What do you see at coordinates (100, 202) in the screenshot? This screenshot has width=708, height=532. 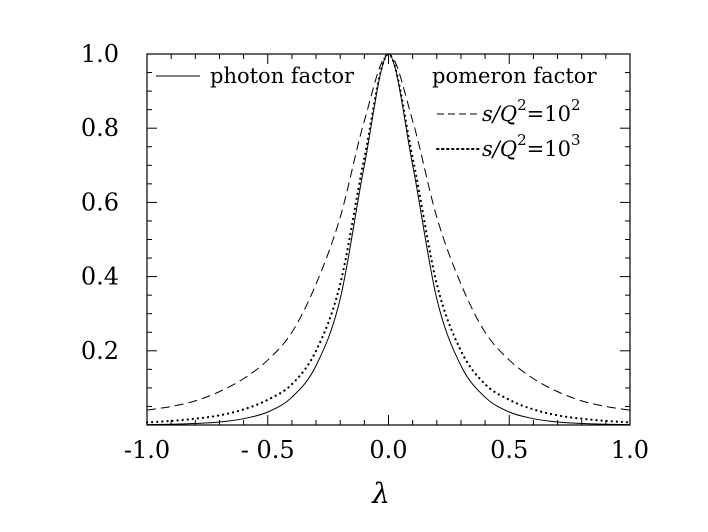 I see `y-tick-label: 0.6` at bounding box center [100, 202].